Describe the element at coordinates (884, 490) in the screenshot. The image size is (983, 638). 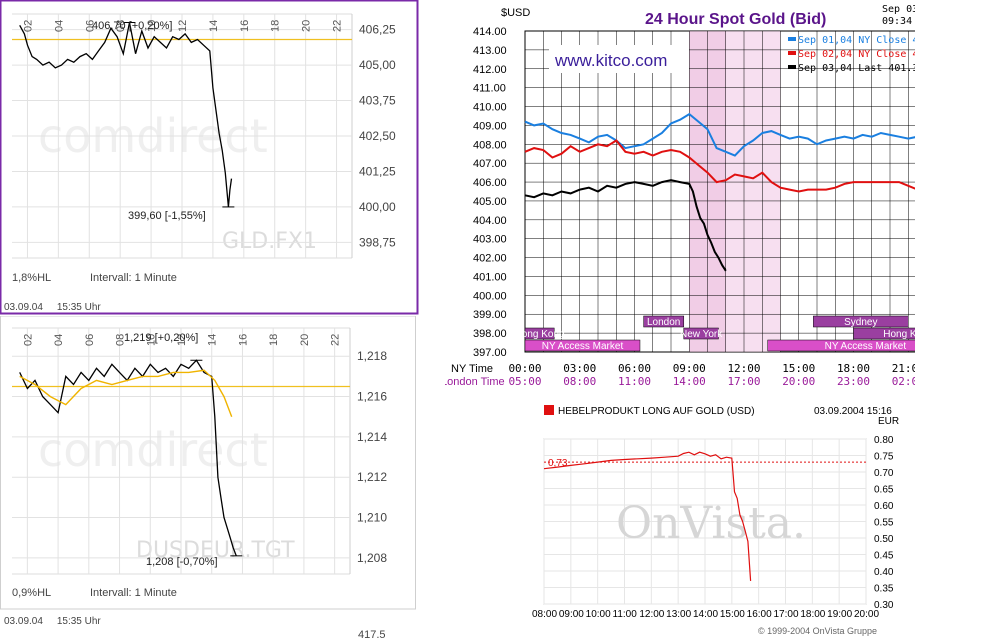
I see `onvista-y-tick-label: 0.65` at that location.